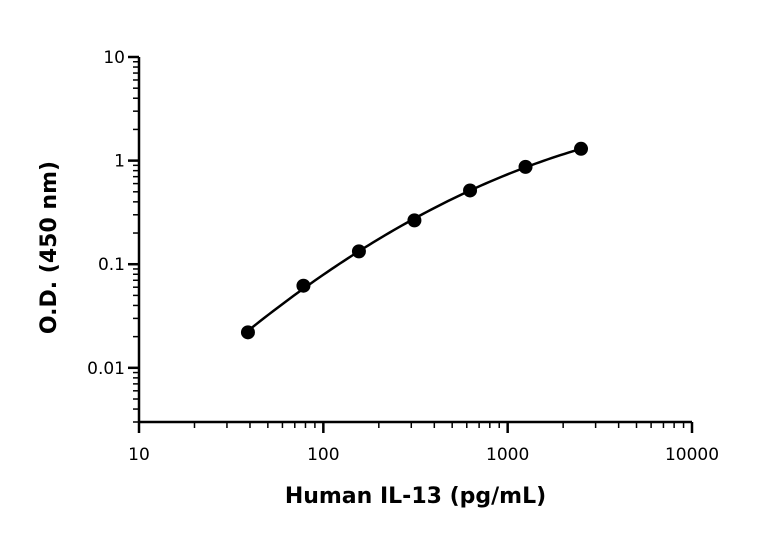 The height and width of the screenshot is (534, 768). Describe the element at coordinates (111, 265) in the screenshot. I see `y-tick-label: 0.1` at that location.